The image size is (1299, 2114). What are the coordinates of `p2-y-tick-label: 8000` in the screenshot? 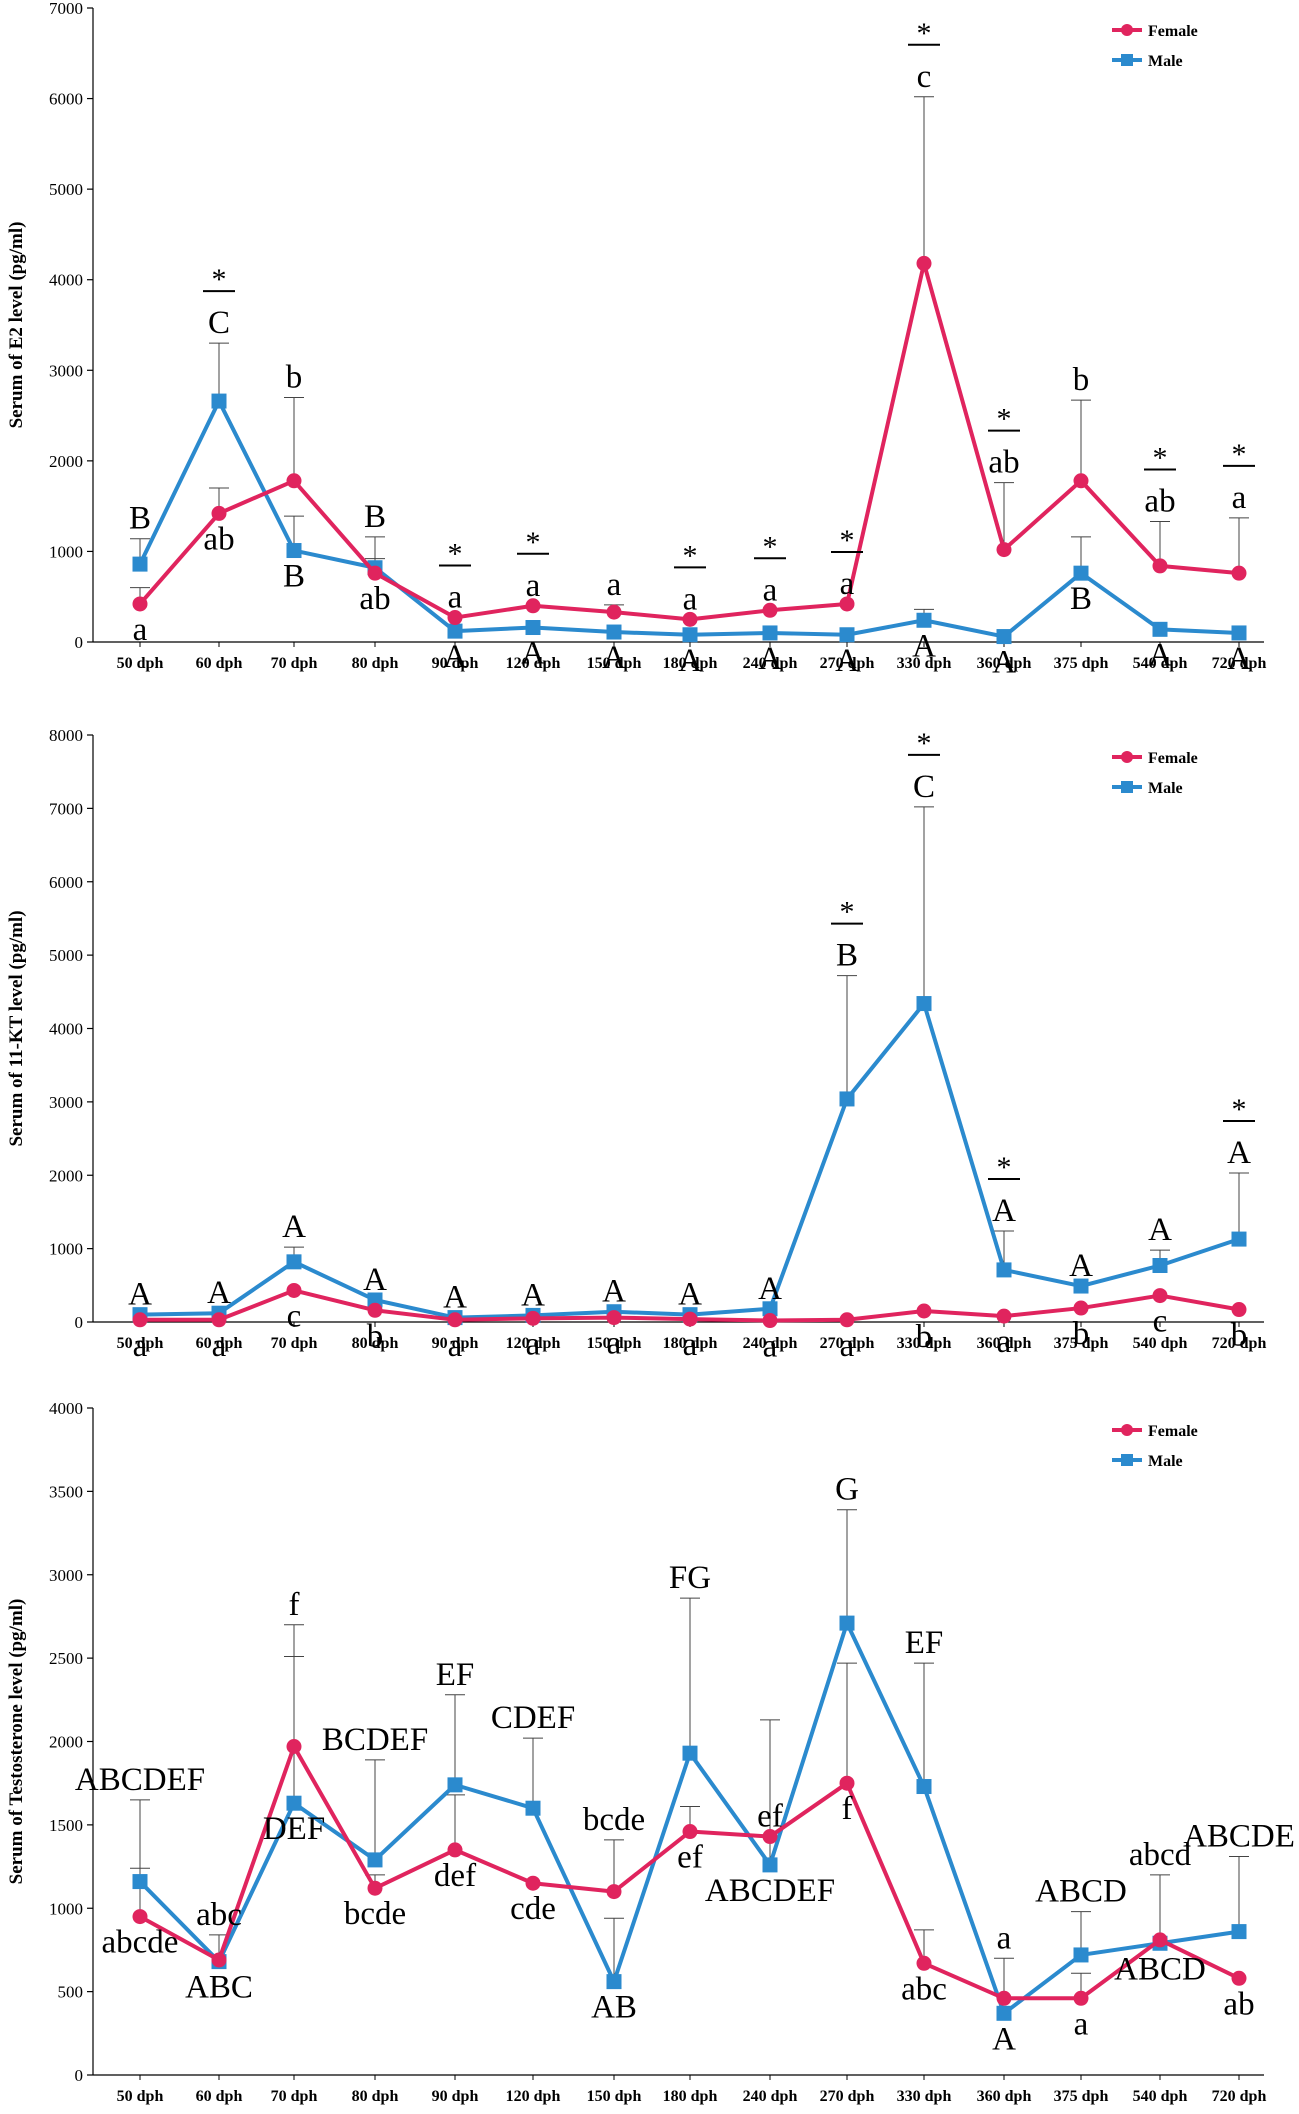 It's located at (66, 735).